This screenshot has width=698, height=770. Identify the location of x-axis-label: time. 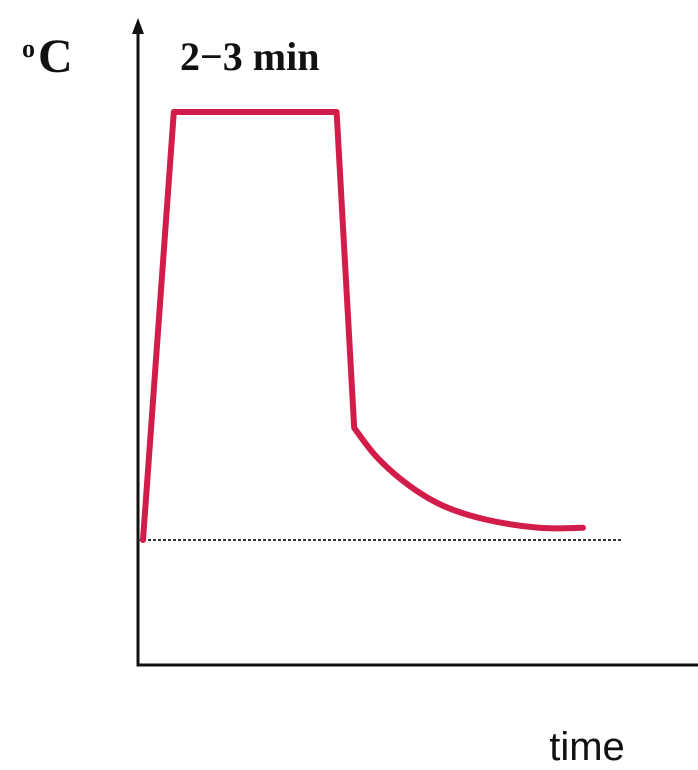
(587, 747).